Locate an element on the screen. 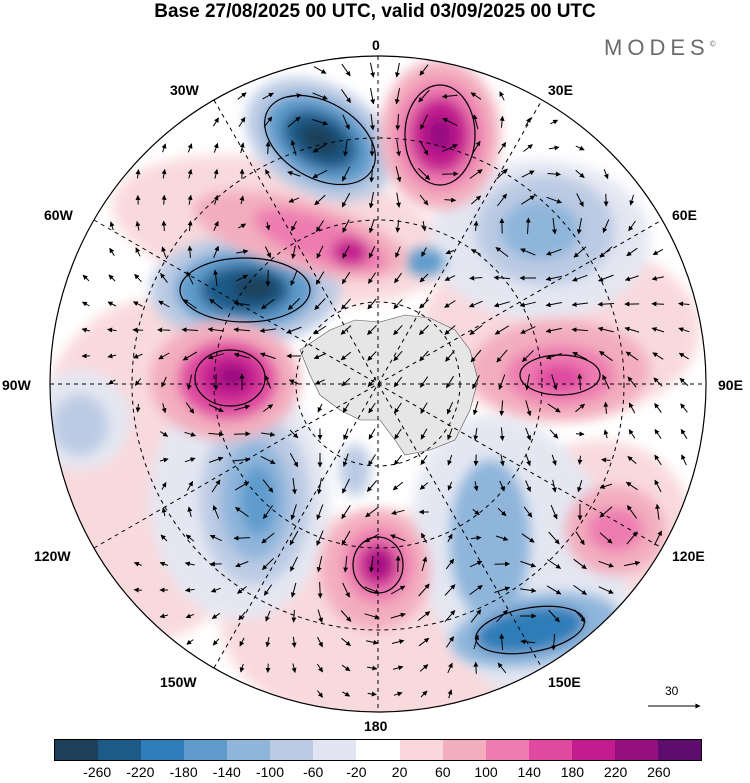 The height and width of the screenshot is (783, 750). colorbar-tick-label: 100 is located at coordinates (486, 772).